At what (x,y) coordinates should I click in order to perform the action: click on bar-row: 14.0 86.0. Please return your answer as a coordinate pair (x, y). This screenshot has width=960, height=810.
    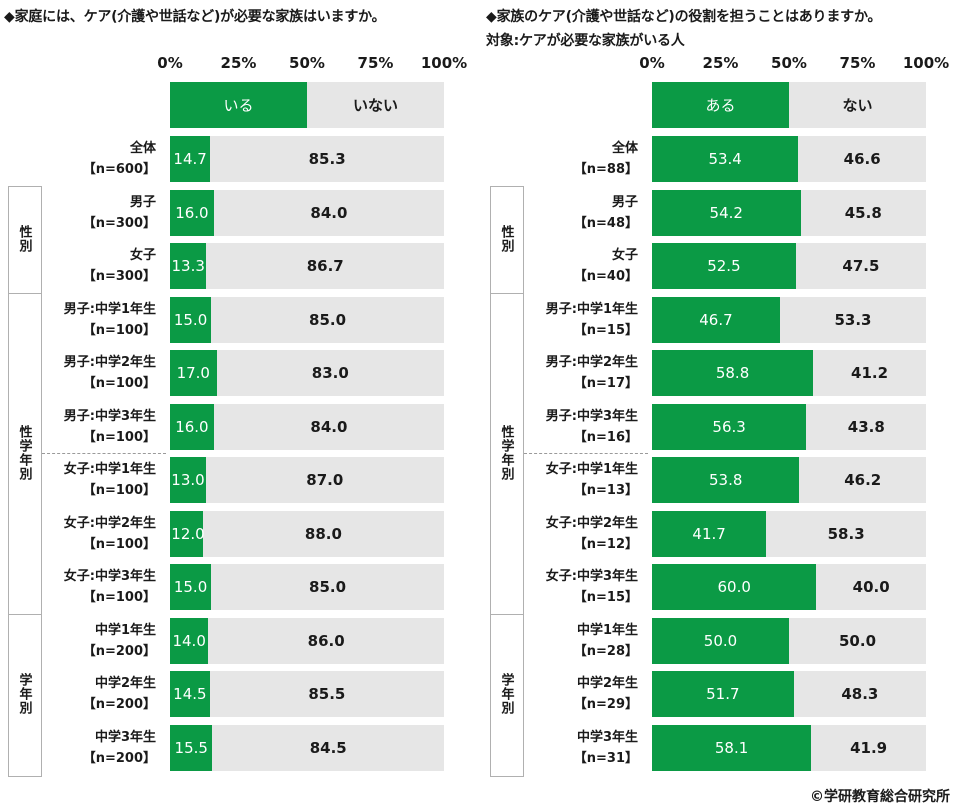
    Looking at the image, I should click on (307, 640).